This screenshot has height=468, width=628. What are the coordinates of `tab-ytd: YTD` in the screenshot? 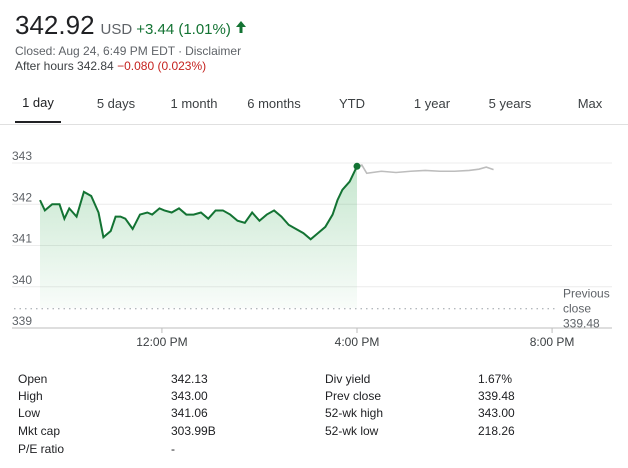 It's located at (352, 103).